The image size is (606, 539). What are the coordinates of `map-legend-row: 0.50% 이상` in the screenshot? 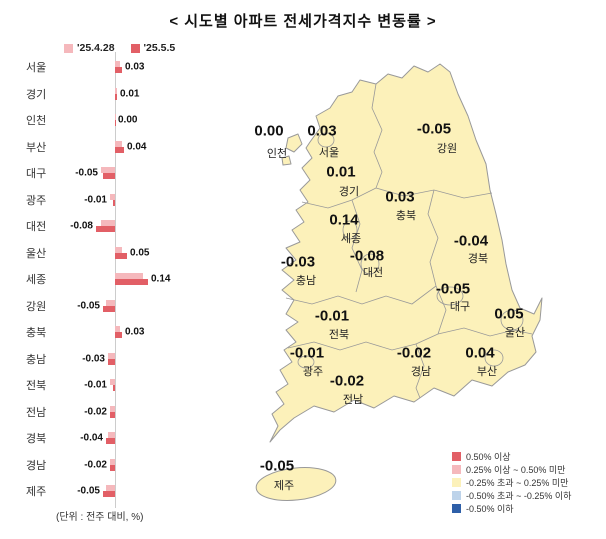 It's located at (511, 456).